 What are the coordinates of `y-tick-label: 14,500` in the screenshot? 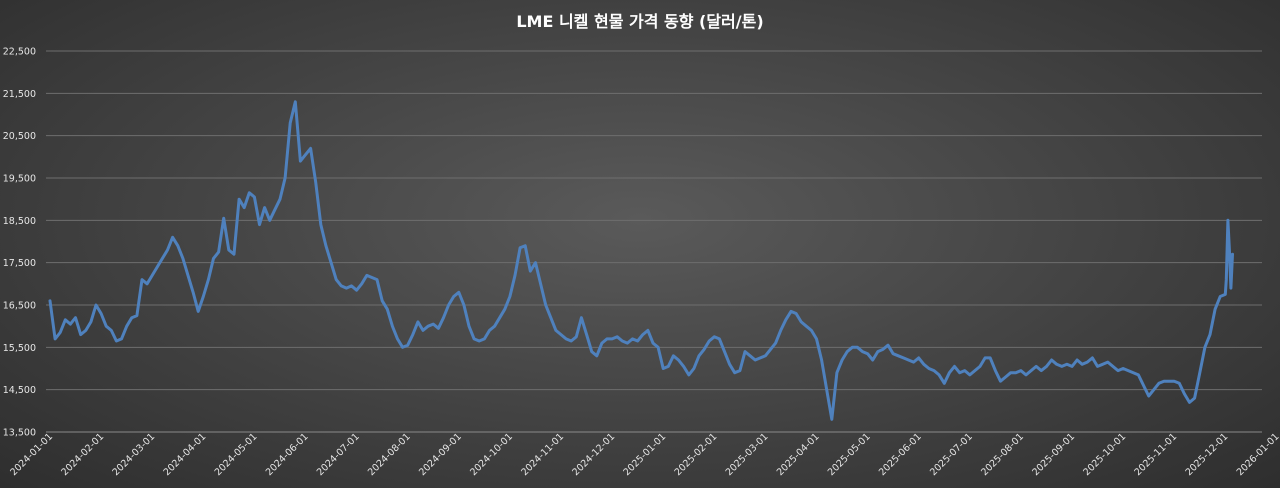 It's located at (19, 390).